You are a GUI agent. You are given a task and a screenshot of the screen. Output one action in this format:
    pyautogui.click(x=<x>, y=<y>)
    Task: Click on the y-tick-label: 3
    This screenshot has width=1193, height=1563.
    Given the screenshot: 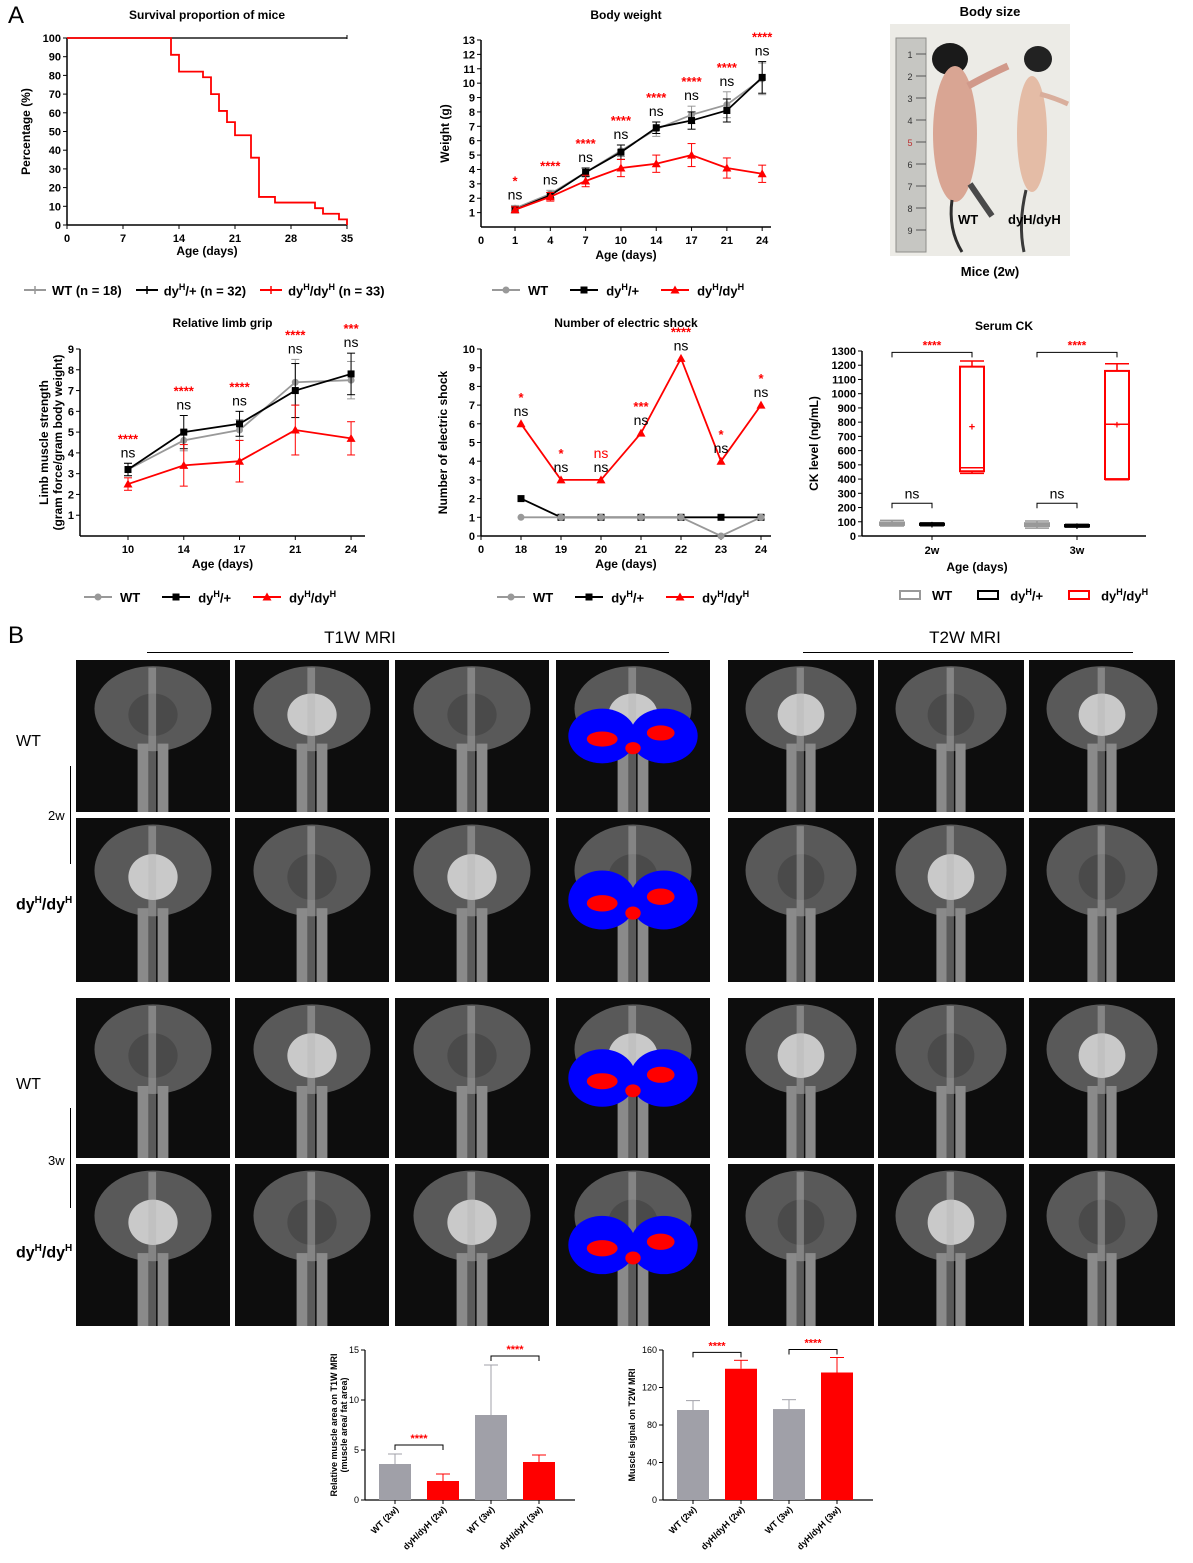 What is the action you would take?
    pyautogui.click(x=472, y=185)
    